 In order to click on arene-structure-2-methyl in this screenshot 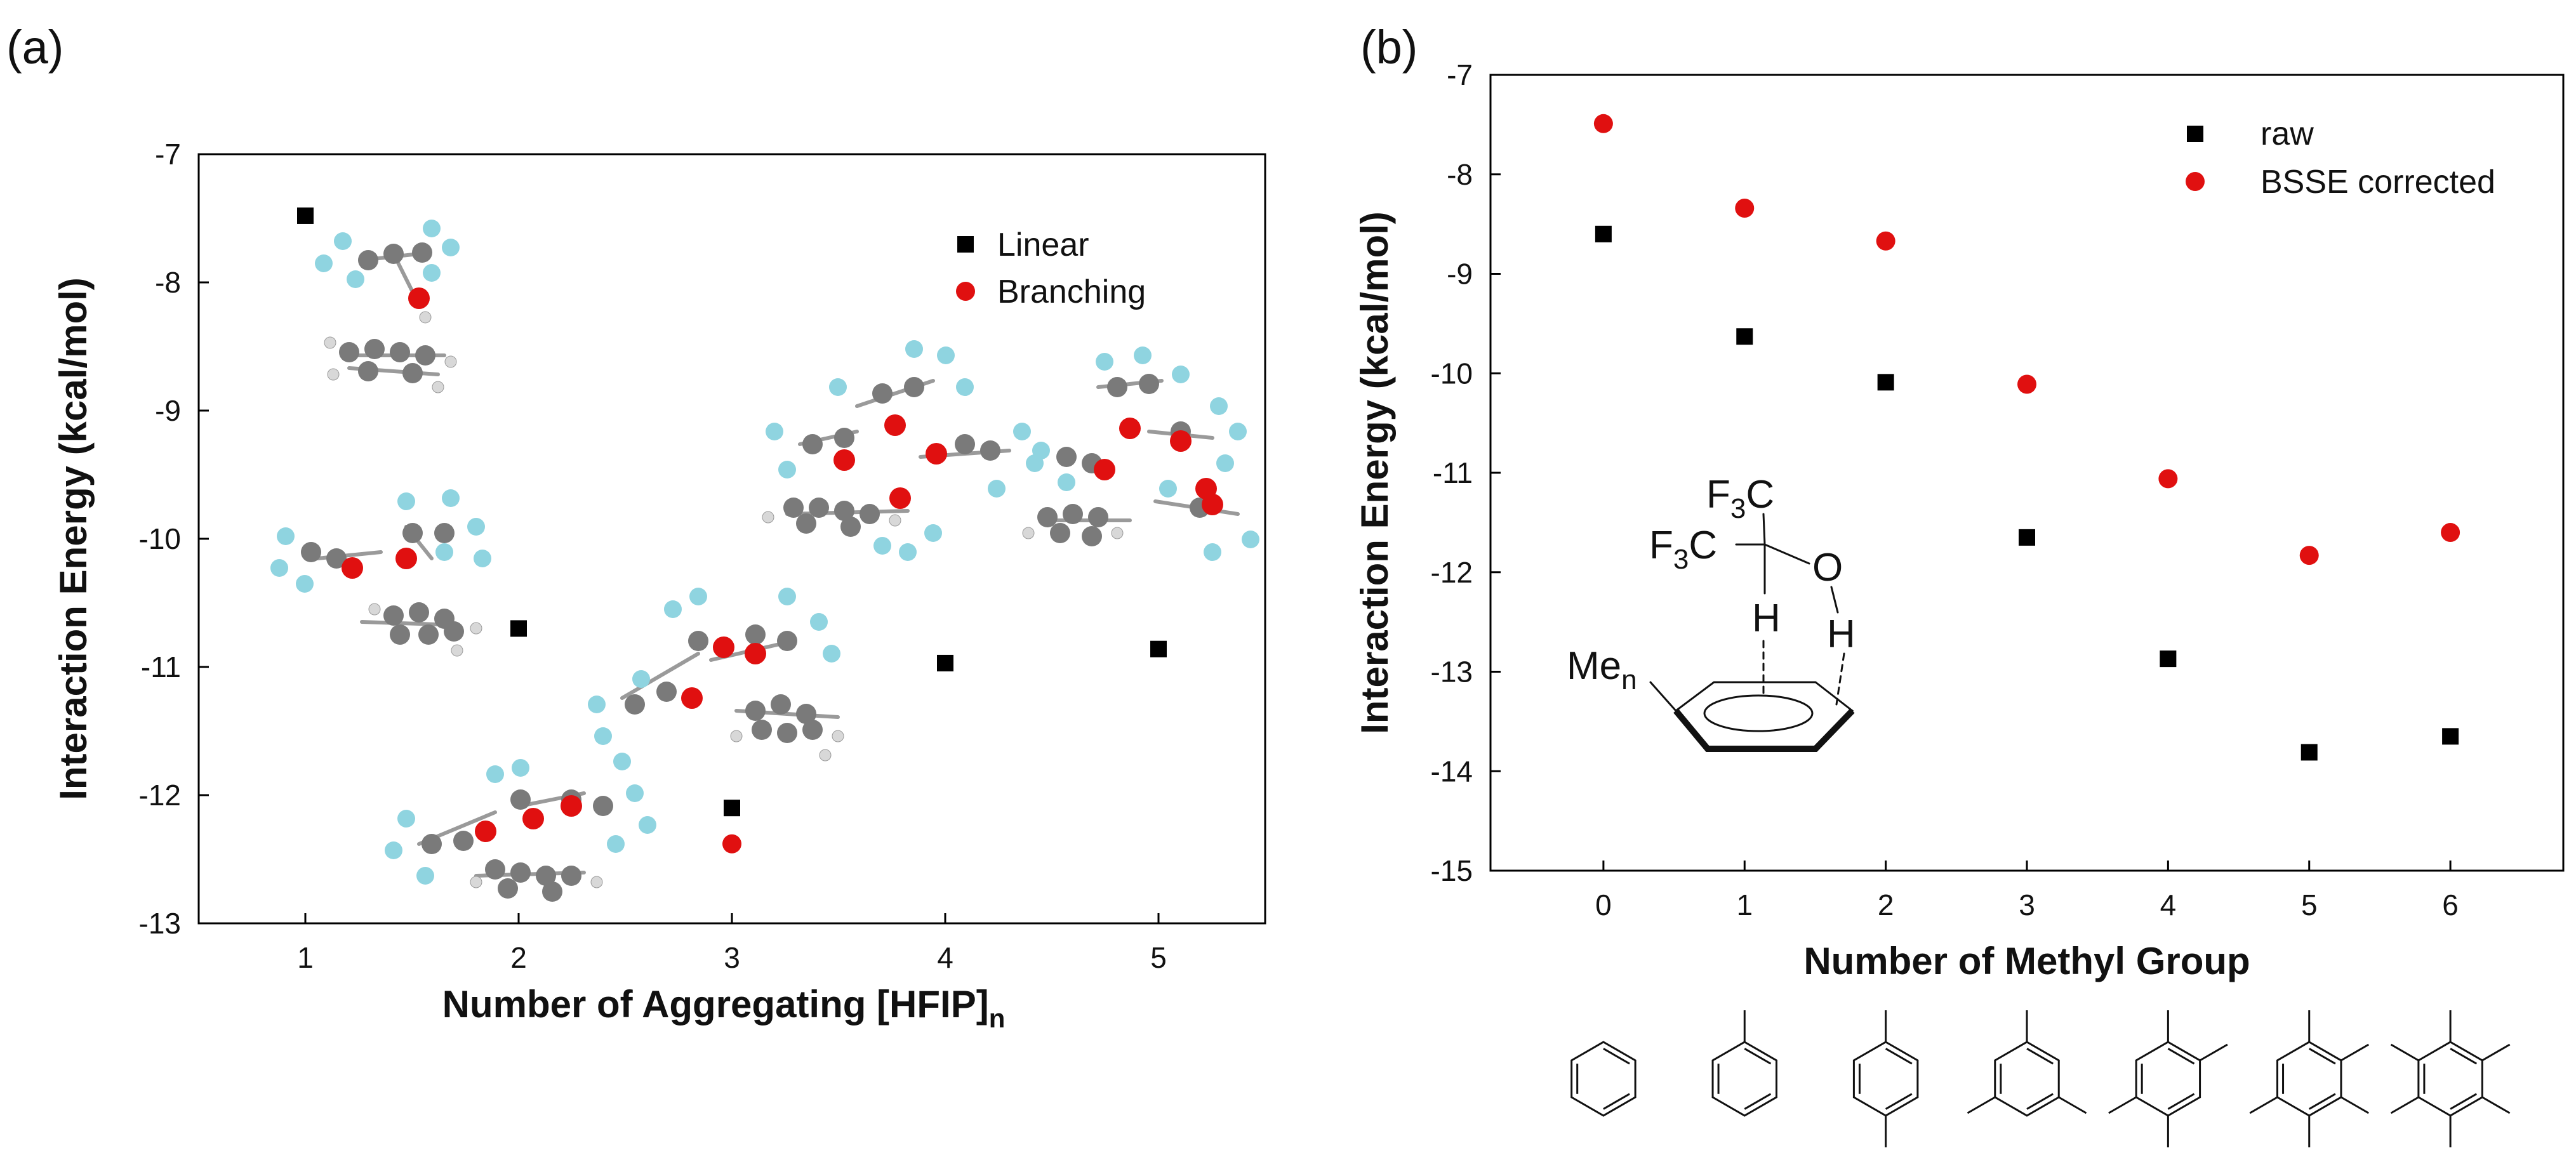, I will do `click(1885, 1078)`.